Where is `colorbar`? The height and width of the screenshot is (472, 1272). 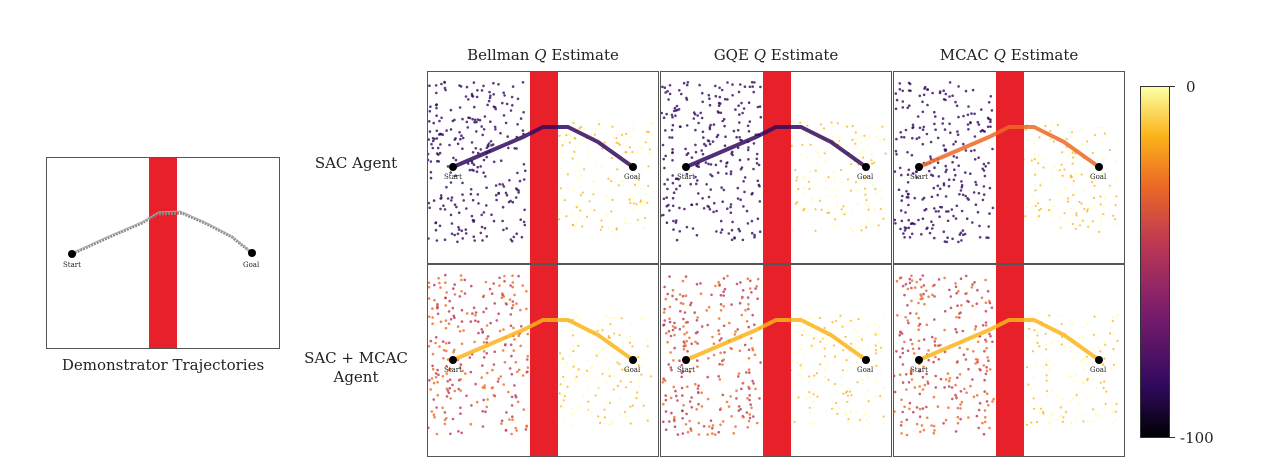 colorbar is located at coordinates (1155, 262).